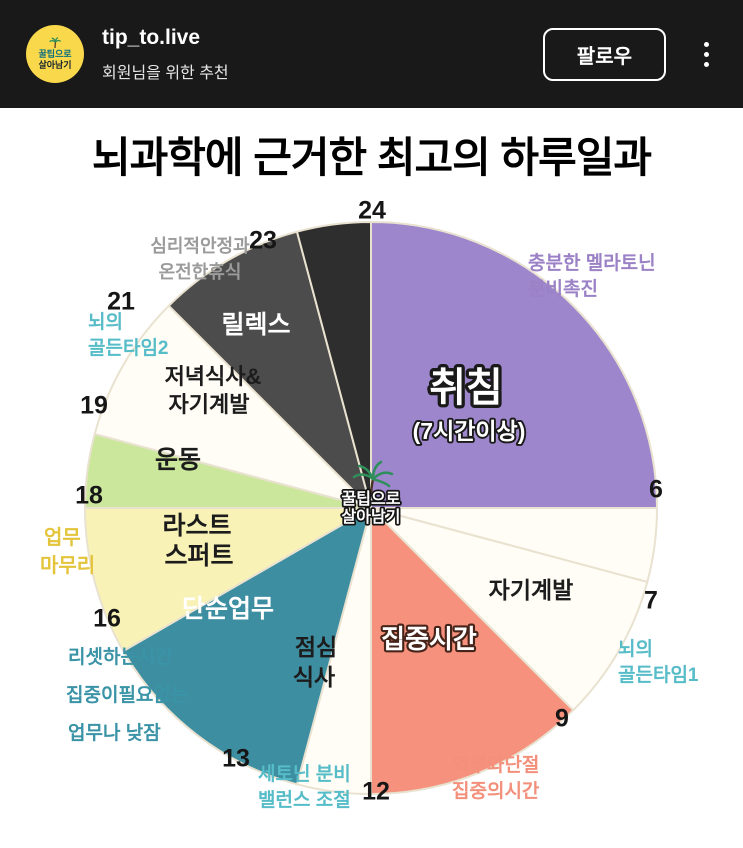 The width and height of the screenshot is (743, 848). Describe the element at coordinates (89, 495) in the screenshot. I see `hour-label-18: 18` at that location.